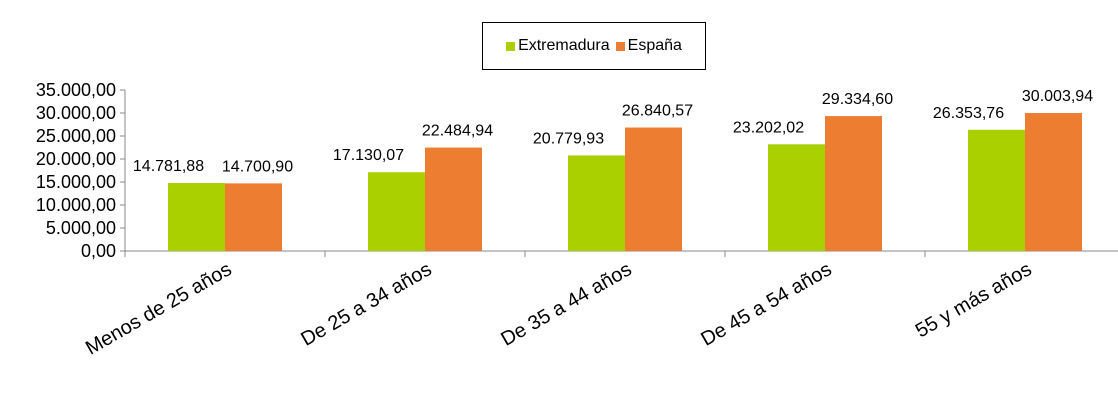 The width and height of the screenshot is (1118, 408). I want to click on data-label-espana: 29.334,60, so click(857, 99).